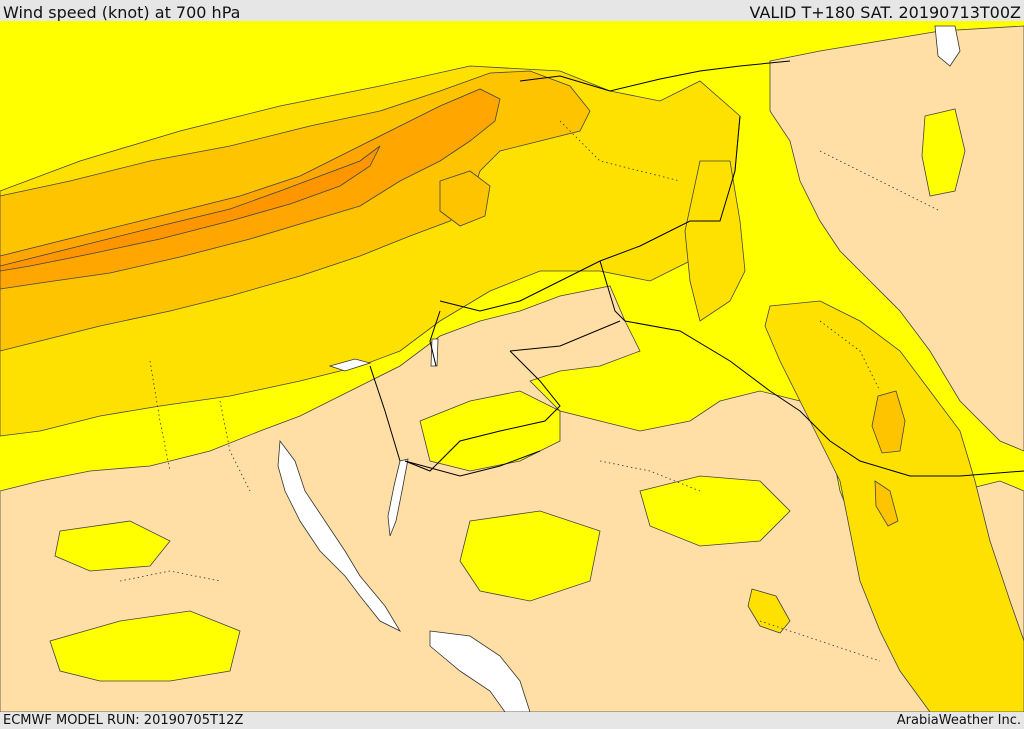  I want to click on credit-label: ArabiaWeather Inc., so click(958, 720).